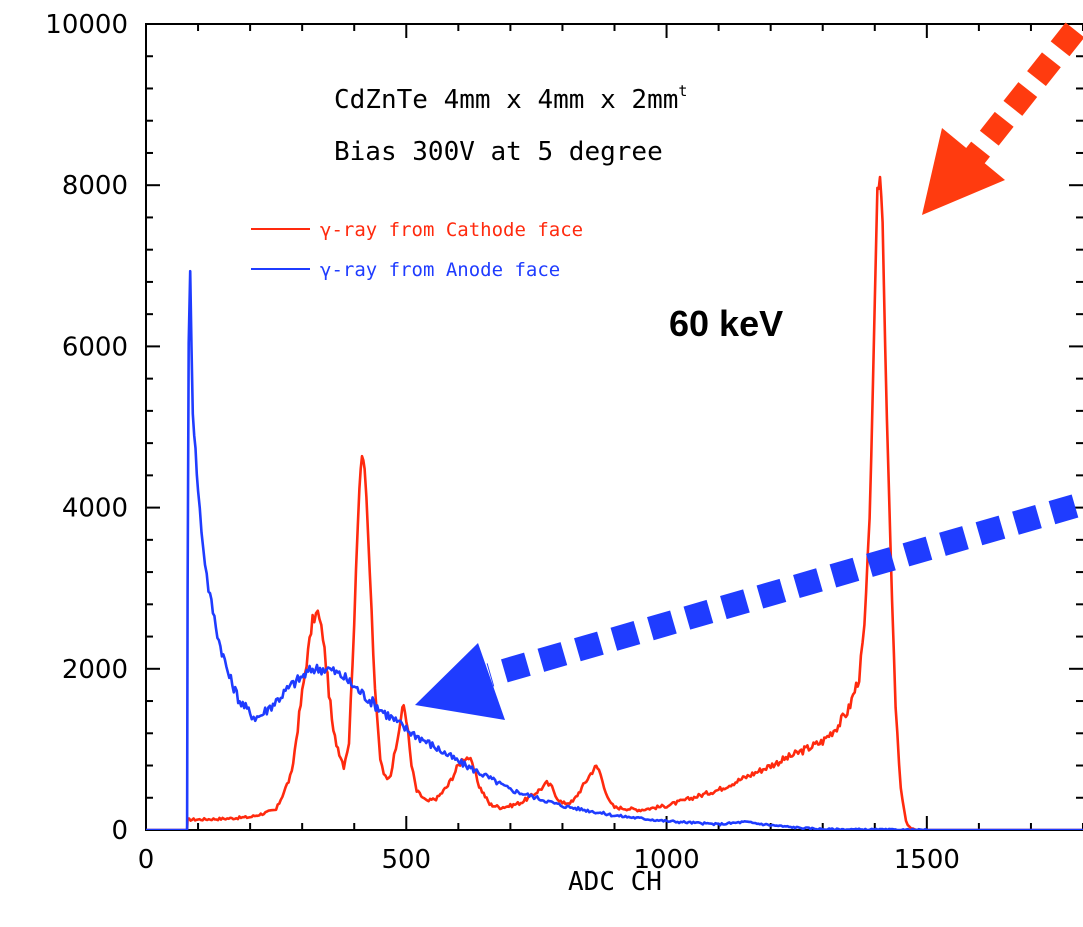 This screenshot has height=927, width=1083. Describe the element at coordinates (95, 347) in the screenshot. I see `y-tick-label: 6000` at that location.